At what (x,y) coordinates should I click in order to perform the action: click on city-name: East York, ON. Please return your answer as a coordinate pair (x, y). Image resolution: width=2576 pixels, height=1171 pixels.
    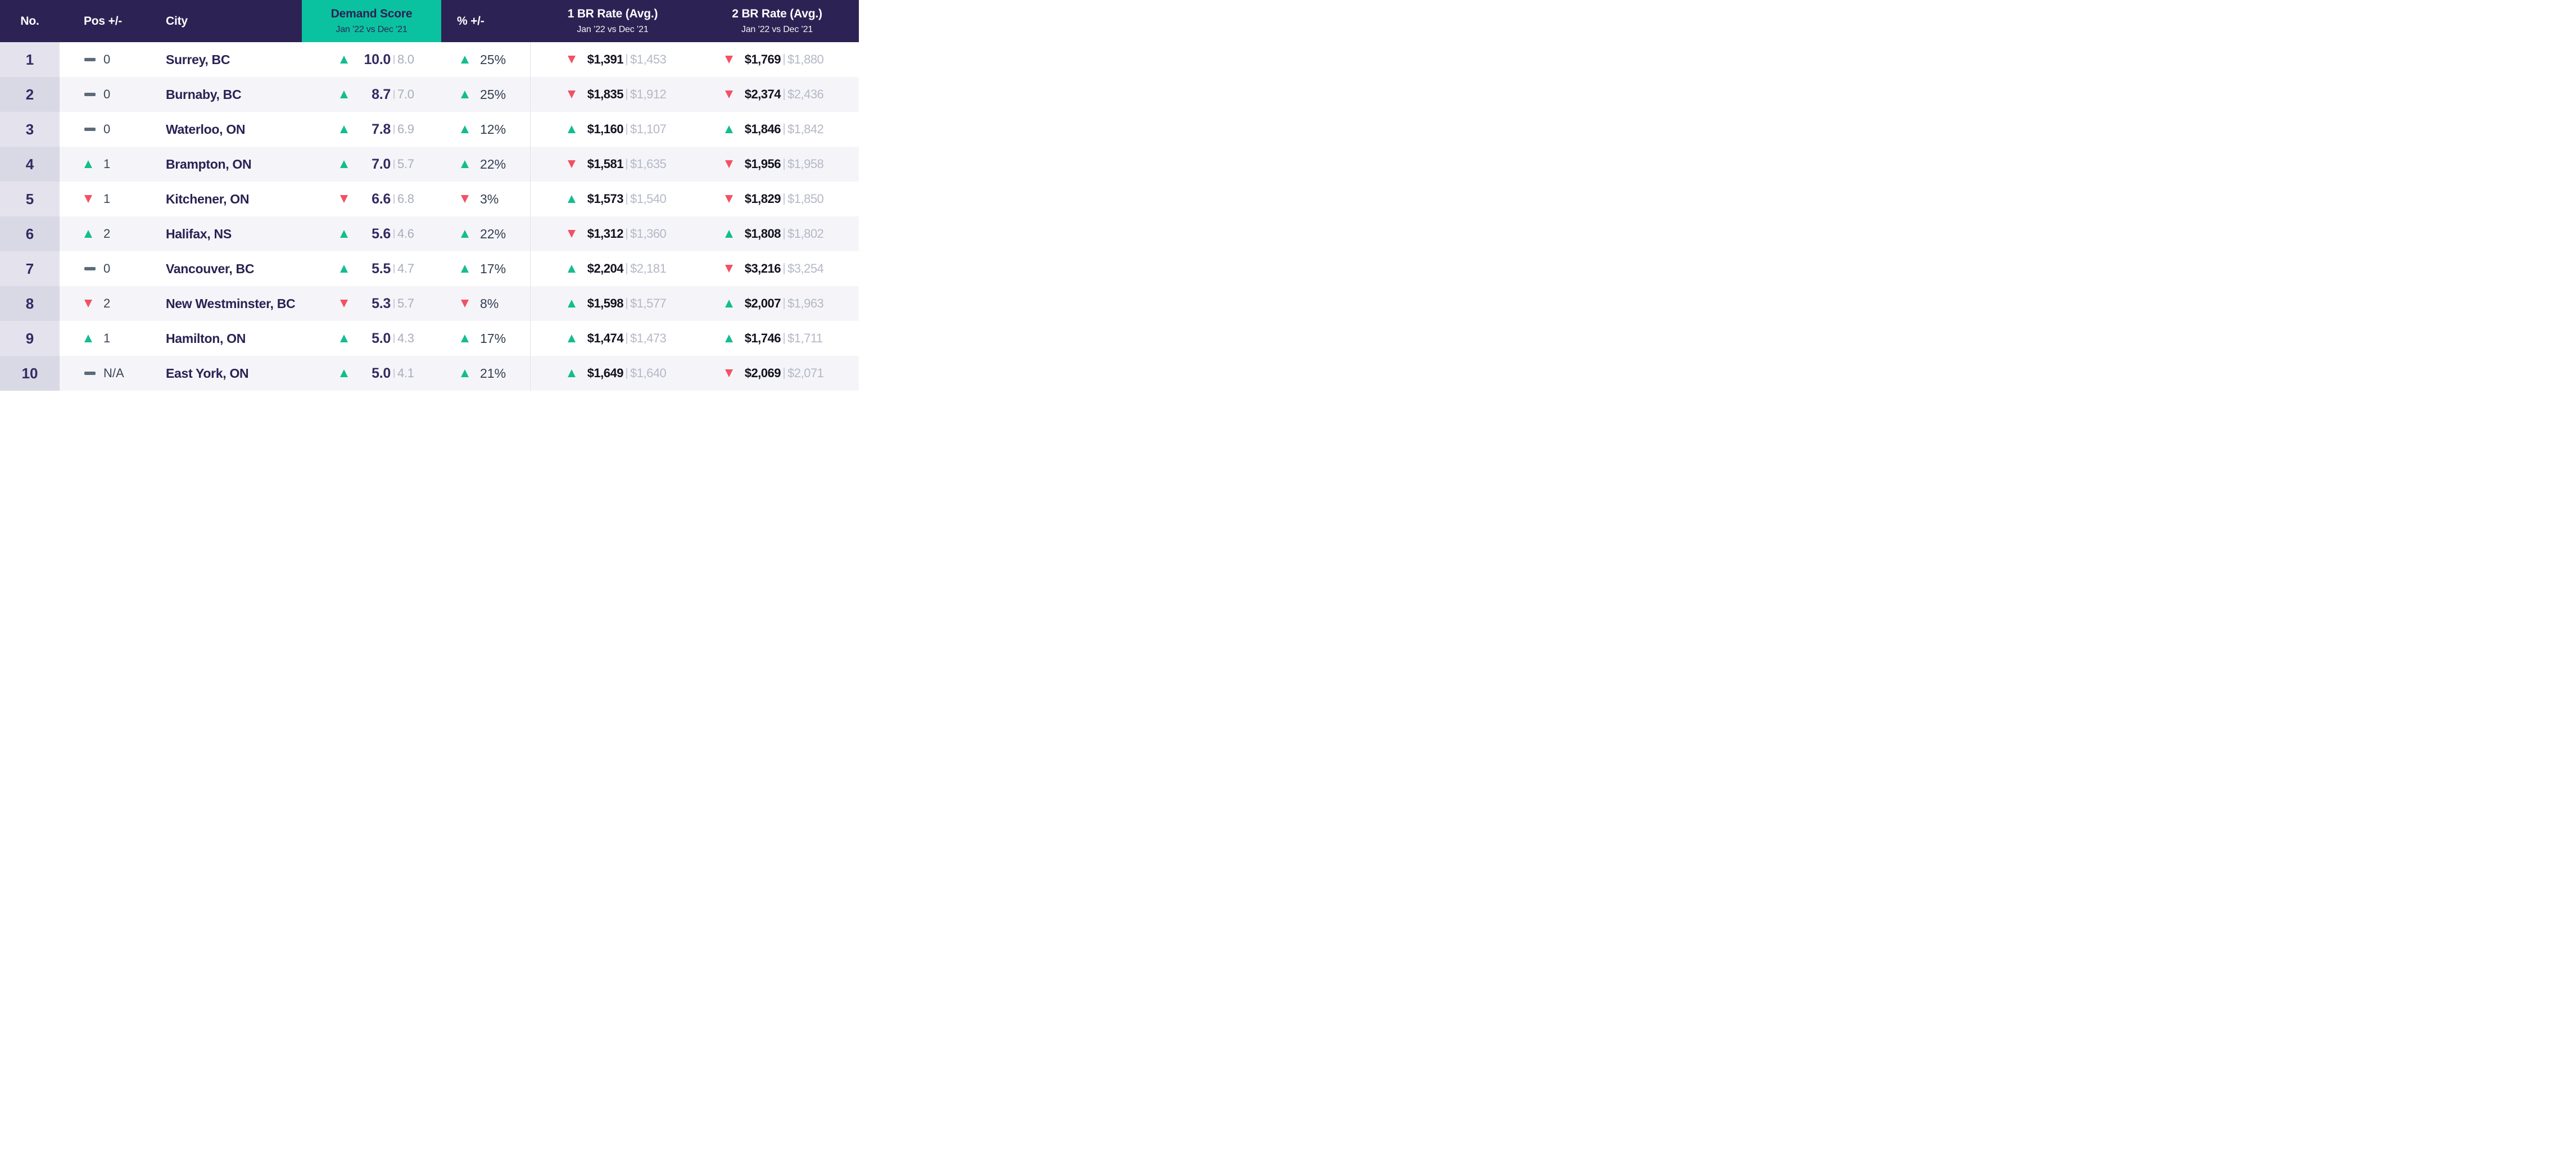
    Looking at the image, I should click on (207, 373).